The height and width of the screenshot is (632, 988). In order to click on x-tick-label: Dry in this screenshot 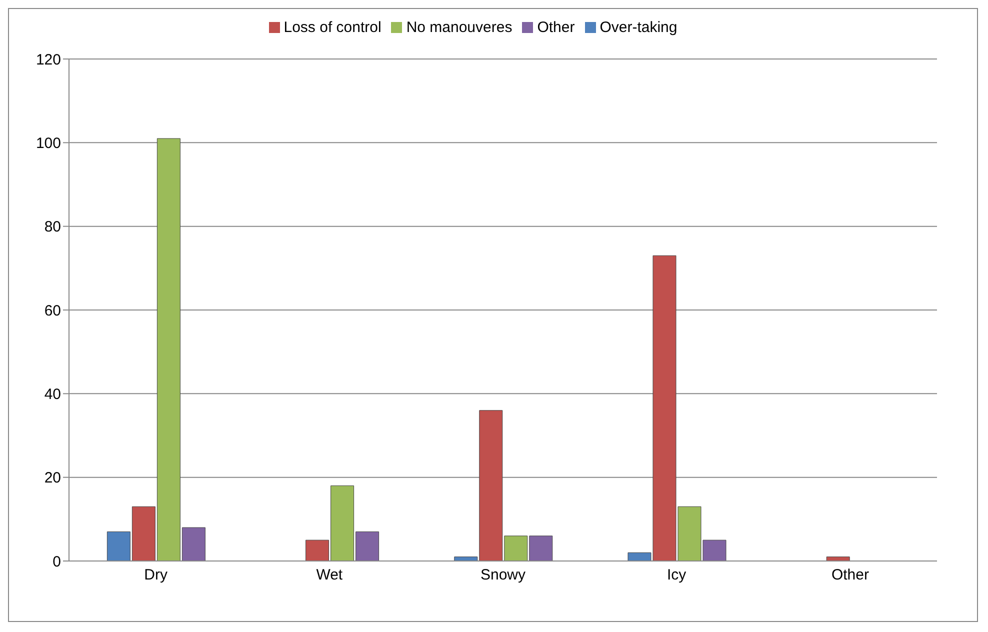, I will do `click(156, 575)`.